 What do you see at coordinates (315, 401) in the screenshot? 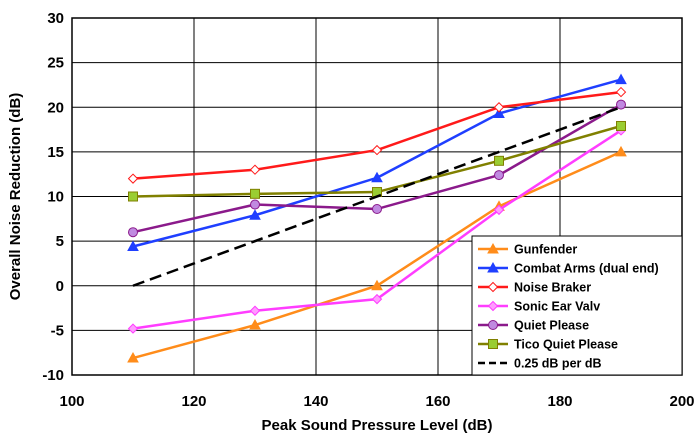
I see `x-tick-label: 140` at bounding box center [315, 401].